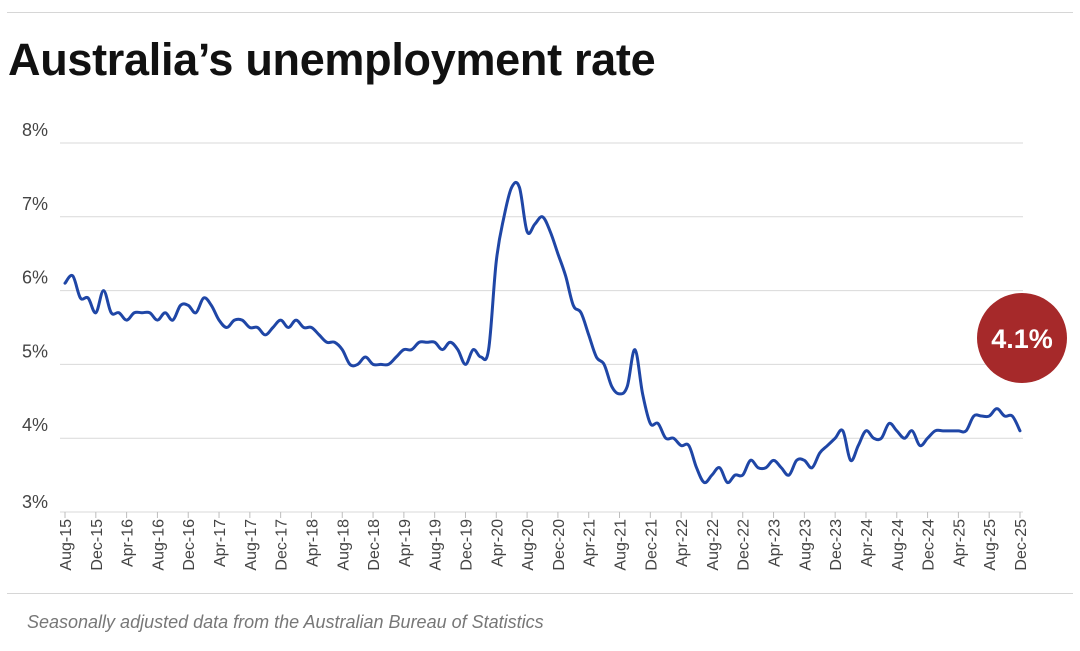 The image size is (1080, 651). I want to click on x-tick-label: Apr-24, so click(867, 543).